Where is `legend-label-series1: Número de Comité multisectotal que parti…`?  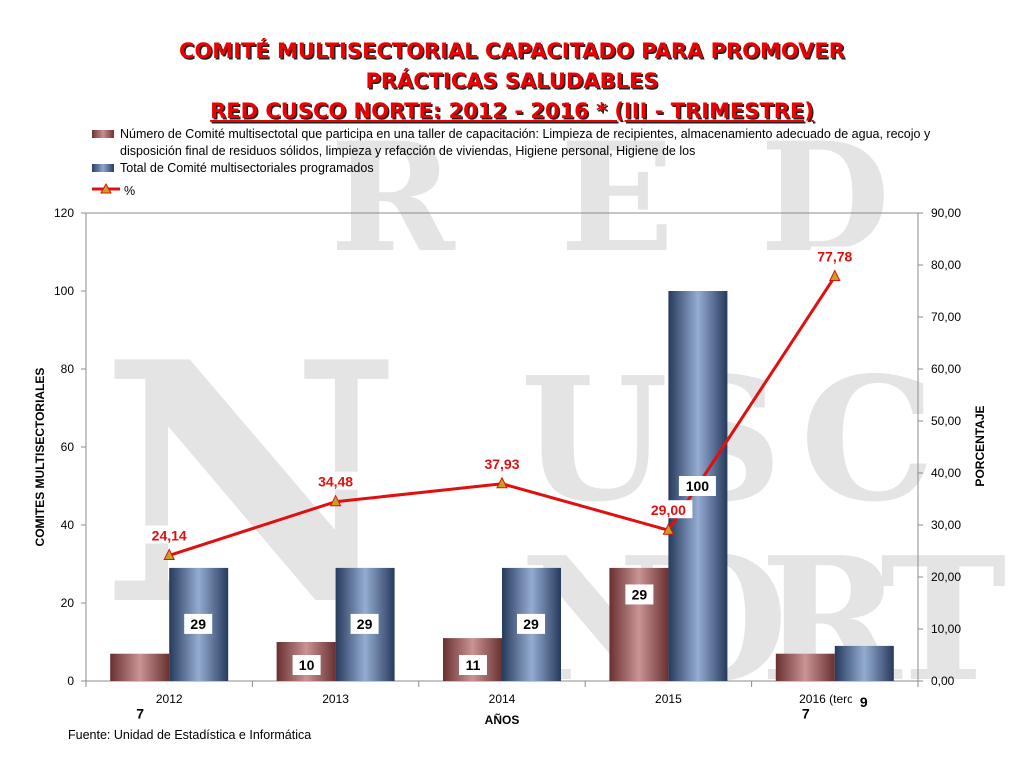
legend-label-series1: Número de Comité multisectotal que parti… is located at coordinates (525, 142).